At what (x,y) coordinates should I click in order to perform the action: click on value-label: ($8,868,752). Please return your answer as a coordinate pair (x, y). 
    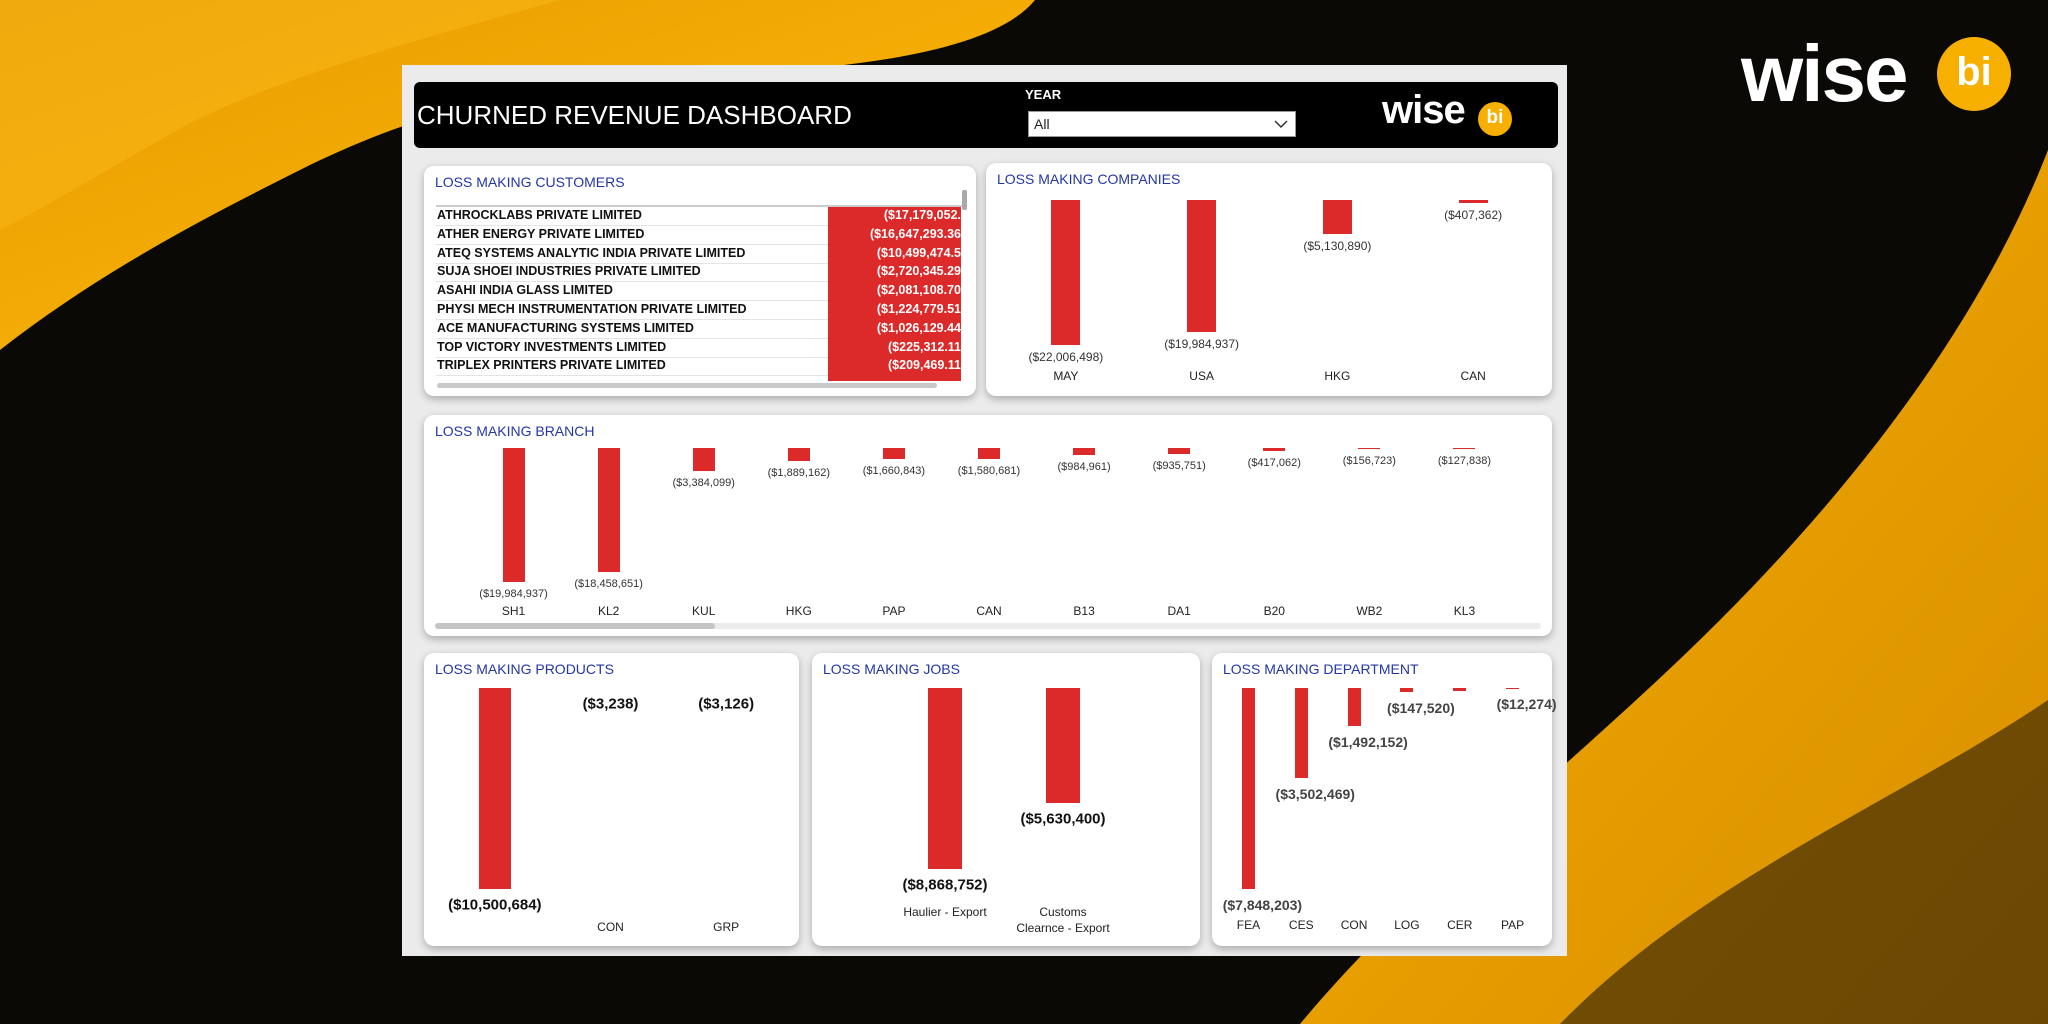
    Looking at the image, I should click on (945, 885).